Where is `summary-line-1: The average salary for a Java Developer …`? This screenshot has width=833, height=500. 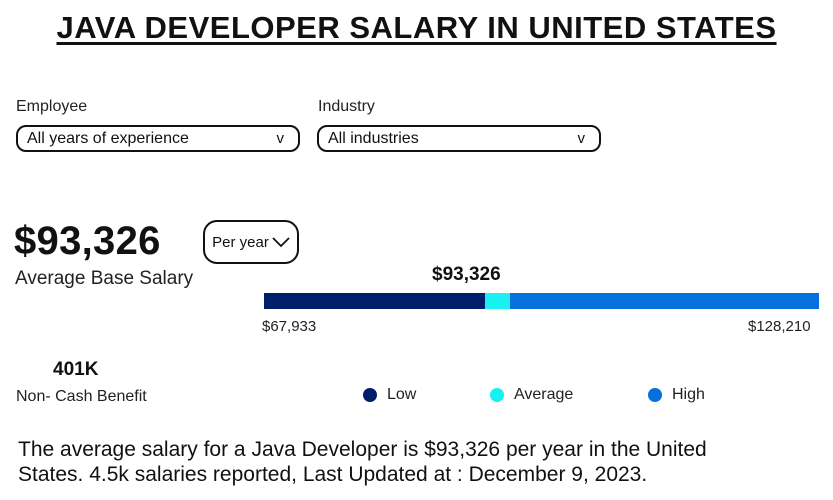
summary-line-1: The average salary for a Java Developer … is located at coordinates (362, 449).